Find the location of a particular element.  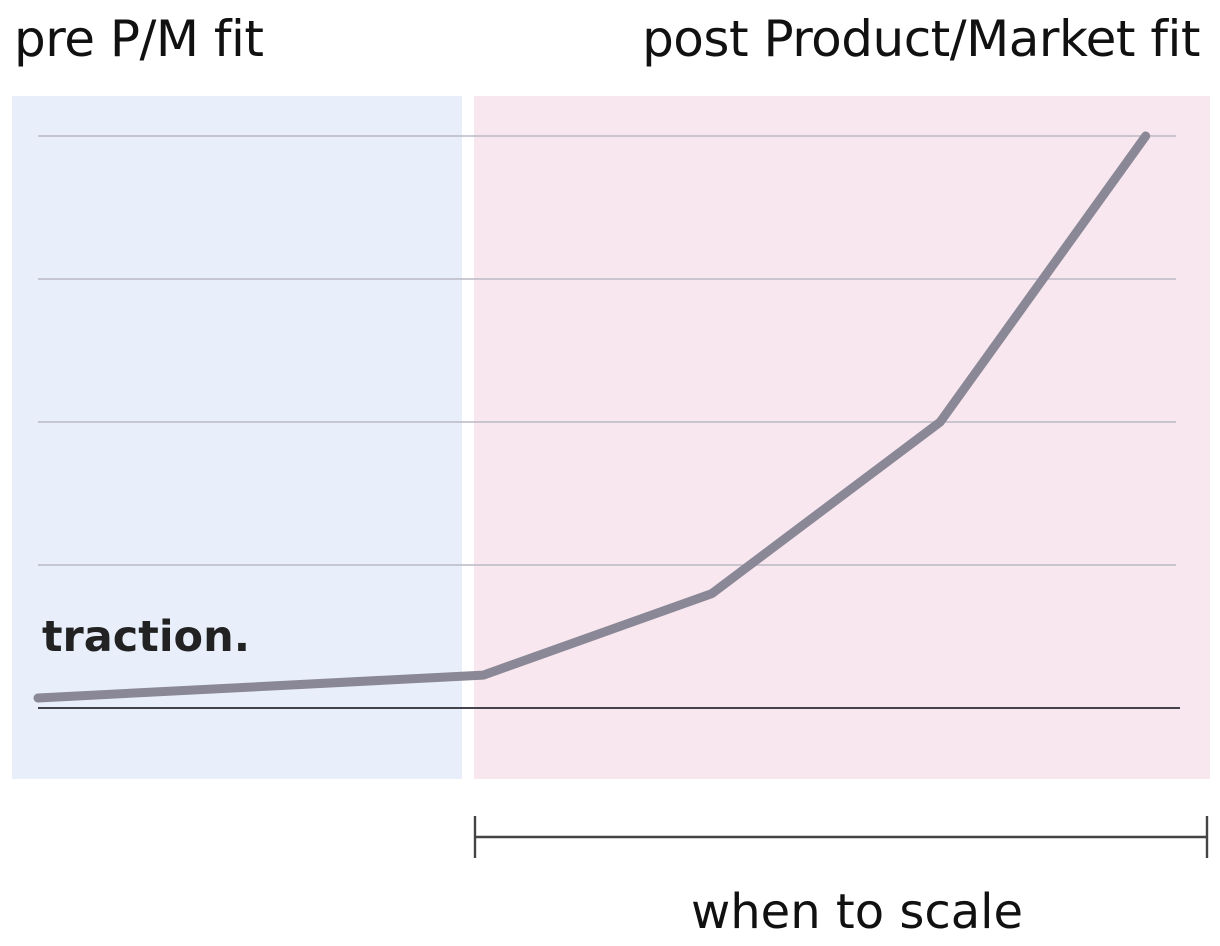

bracket-label: when to scale is located at coordinates (857, 912).